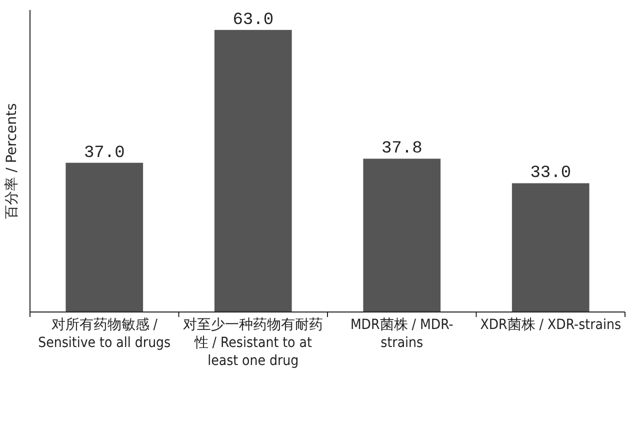  What do you see at coordinates (401, 149) in the screenshot?
I see `data-label: 37.8` at bounding box center [401, 149].